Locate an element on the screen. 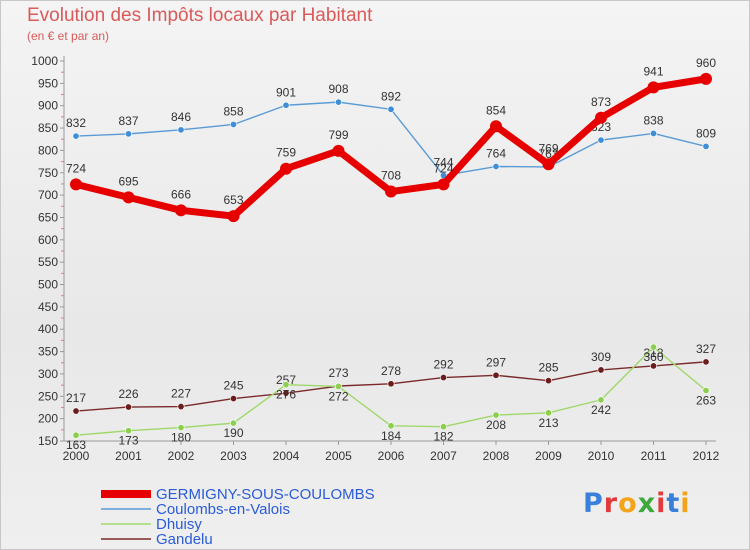  x-tick-label: 2012 is located at coordinates (706, 456).